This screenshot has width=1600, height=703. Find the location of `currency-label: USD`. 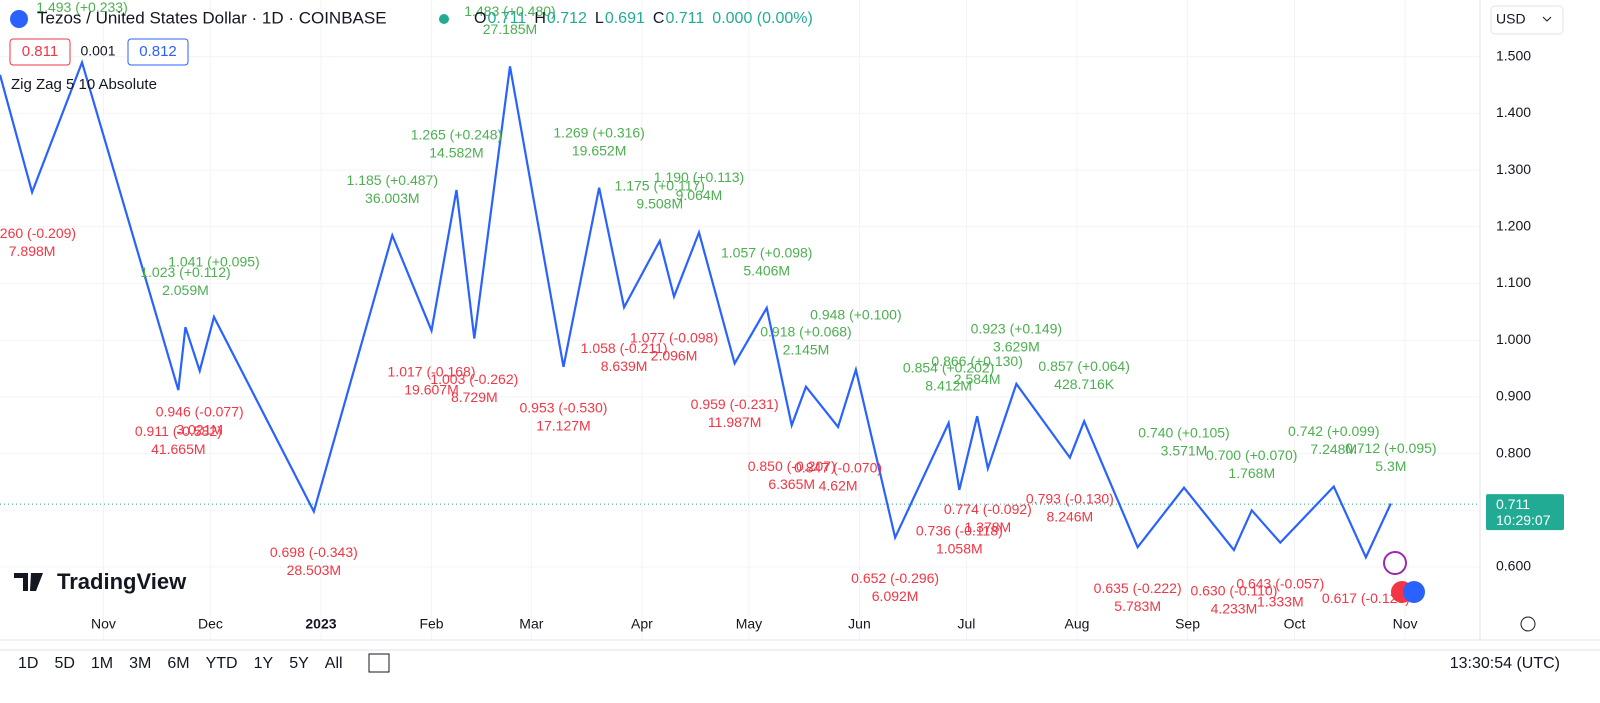

currency-label: USD is located at coordinates (1511, 19).